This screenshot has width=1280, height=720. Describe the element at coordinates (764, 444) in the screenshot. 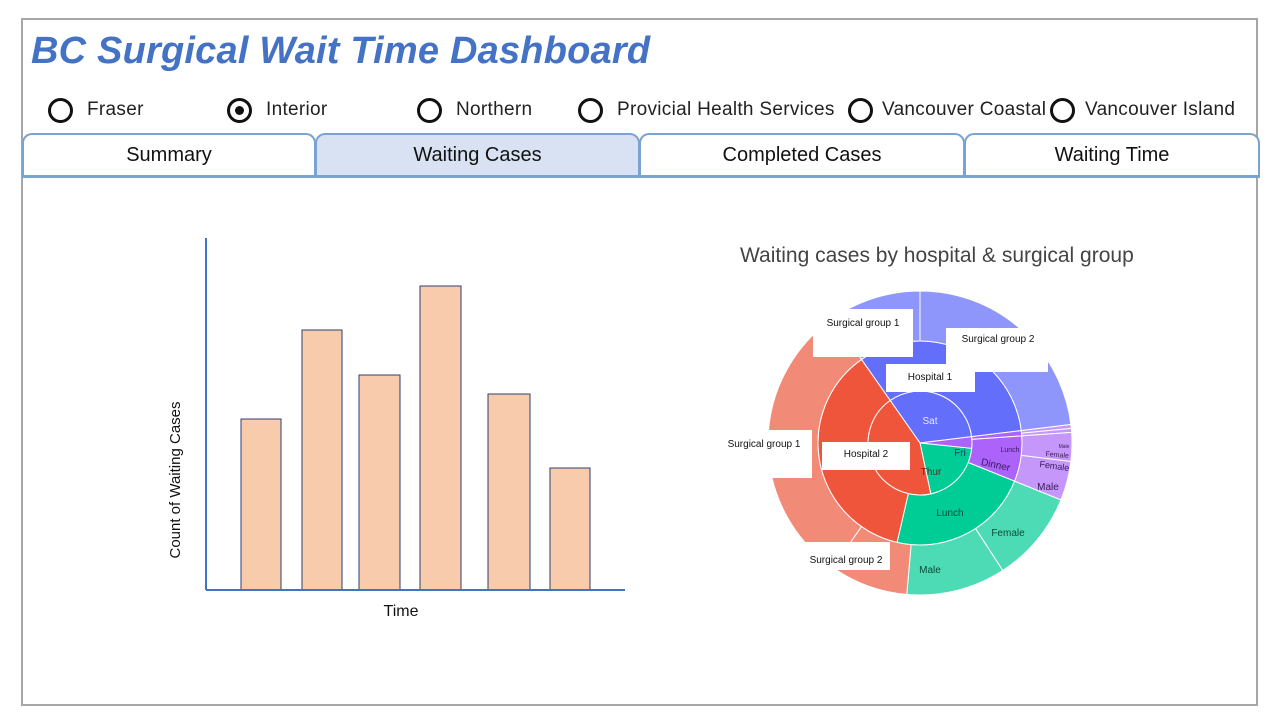

I see `callout-surgical-group-1-left: Surgical group 1` at that location.